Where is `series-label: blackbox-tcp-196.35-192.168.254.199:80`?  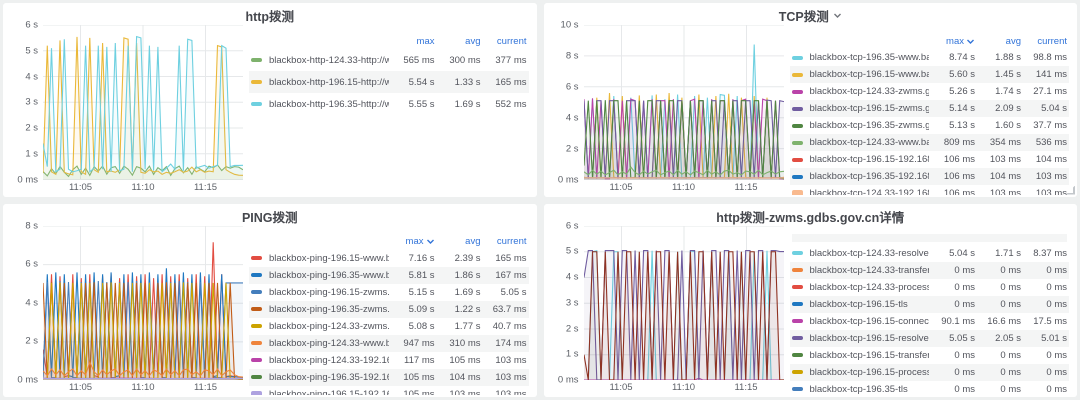
series-label: blackbox-tcp-196.35-192.168.254.199:80 is located at coordinates (869, 176).